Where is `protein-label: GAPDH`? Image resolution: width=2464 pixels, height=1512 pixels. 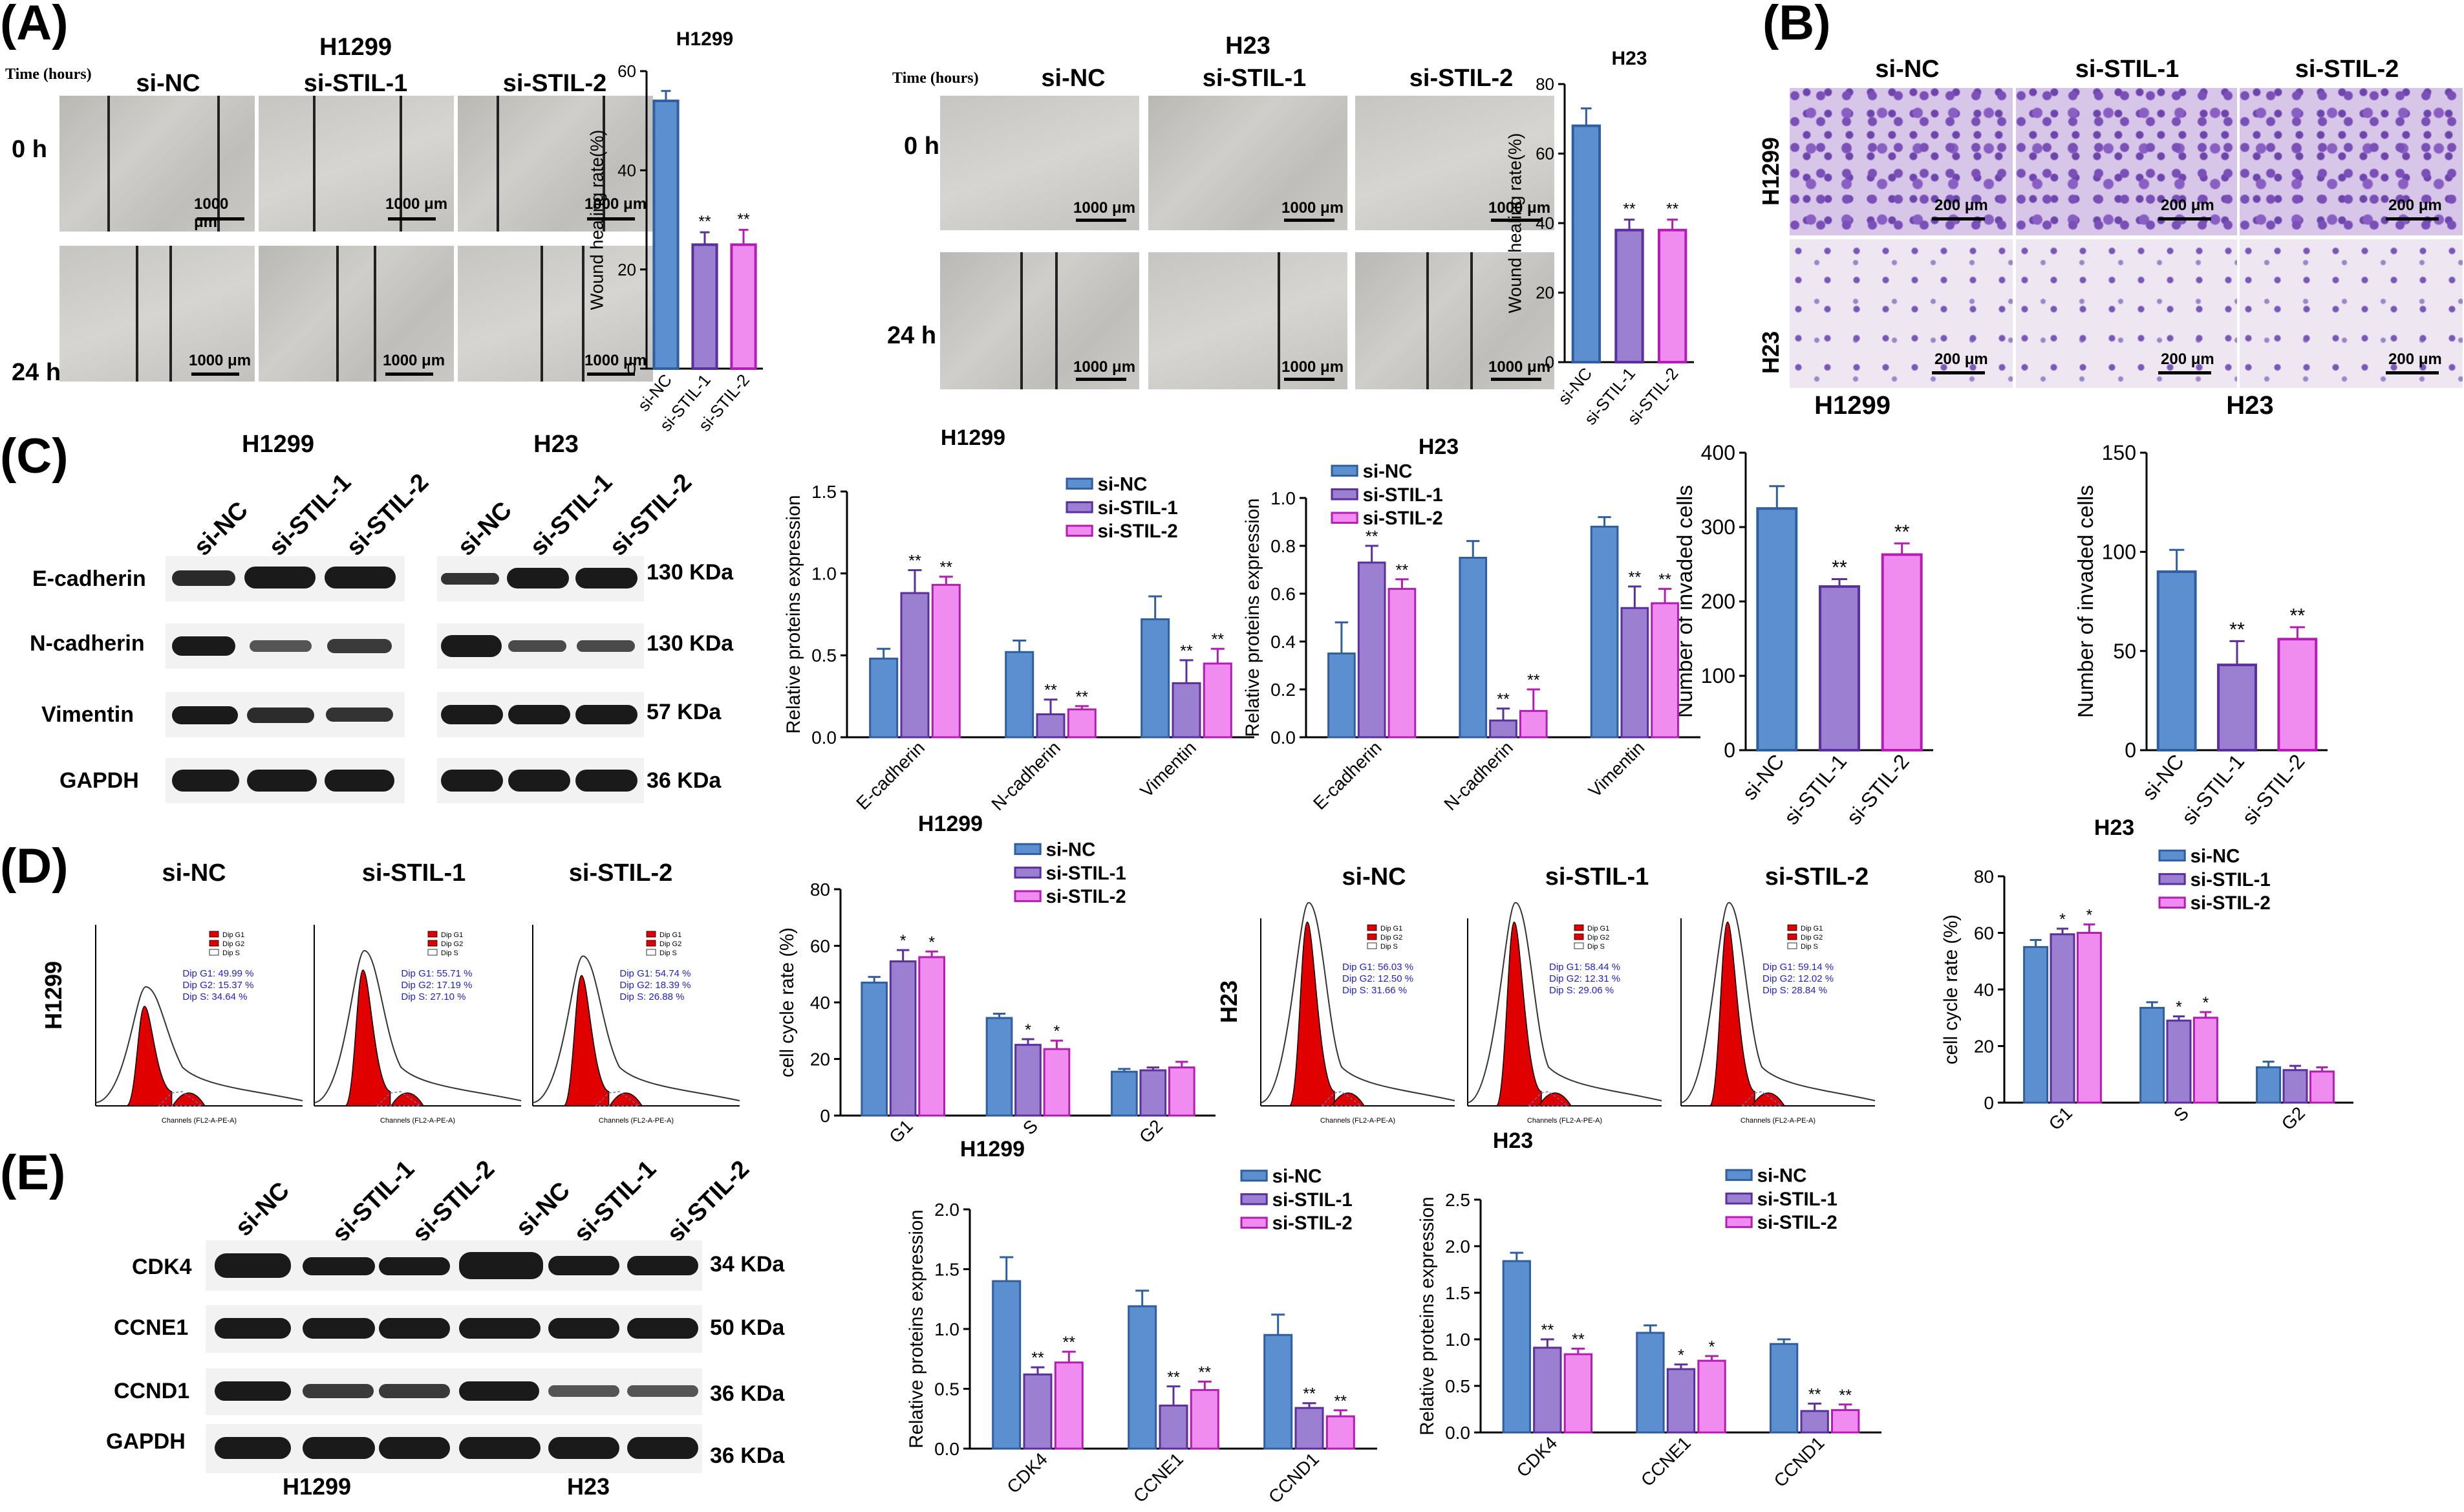
protein-label: GAPDH is located at coordinates (99, 780).